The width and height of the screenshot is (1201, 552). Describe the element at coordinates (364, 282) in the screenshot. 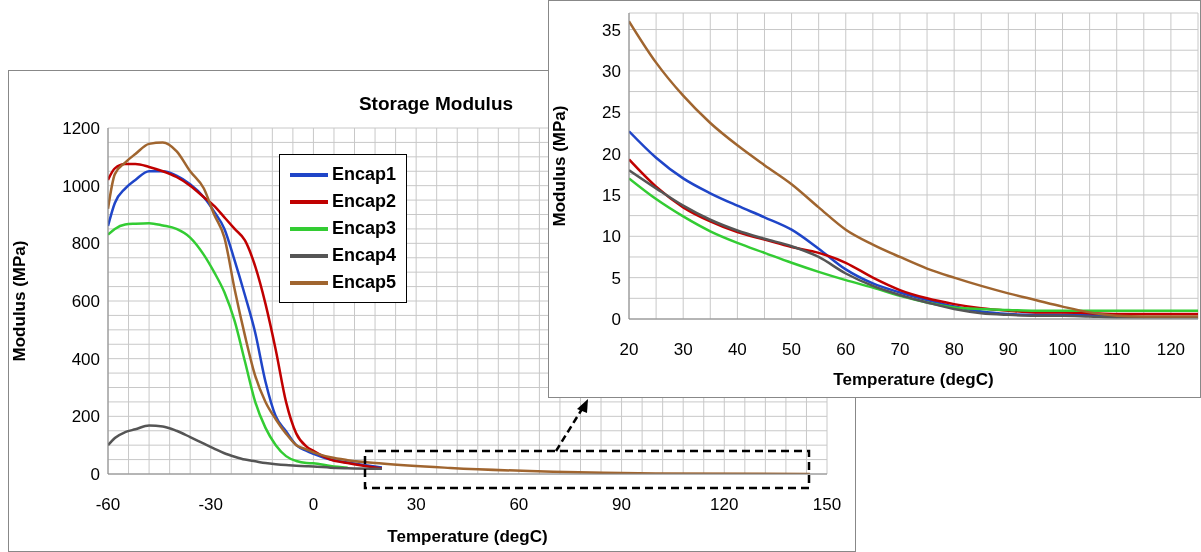

I see `legend-label: Encap5` at that location.